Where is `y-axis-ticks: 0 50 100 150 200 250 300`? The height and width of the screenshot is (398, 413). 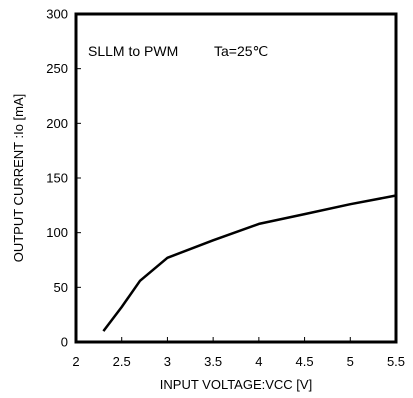 y-axis-ticks: 0 50 100 150 200 250 300 is located at coordinates (57, 178).